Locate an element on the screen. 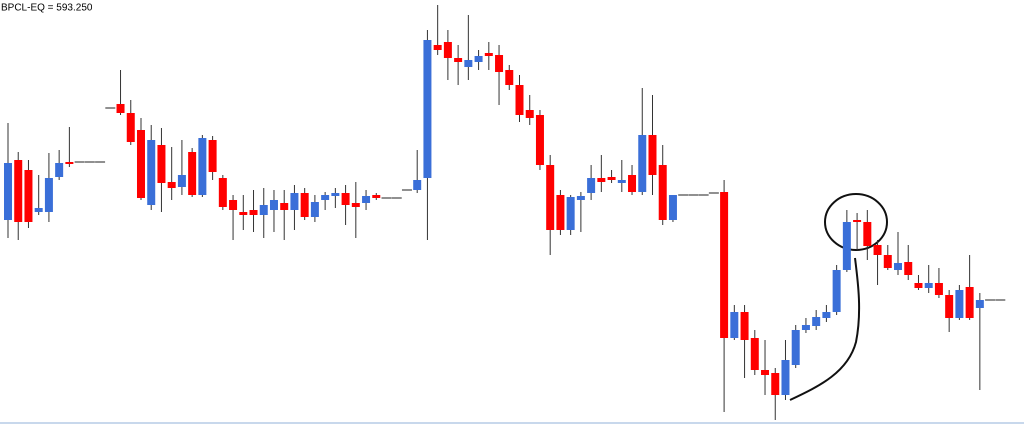  annotation-circle is located at coordinates (856, 222).